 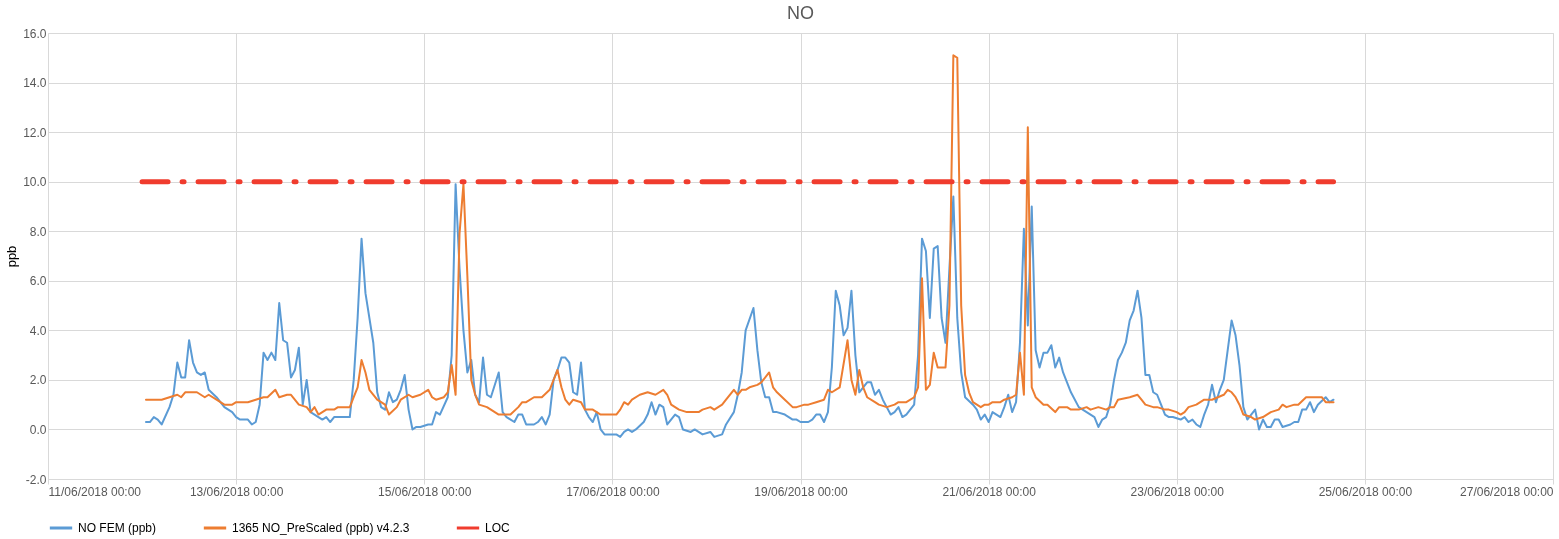 I want to click on x-tick-label: 15/06/2018 00:00, so click(x=425, y=491).